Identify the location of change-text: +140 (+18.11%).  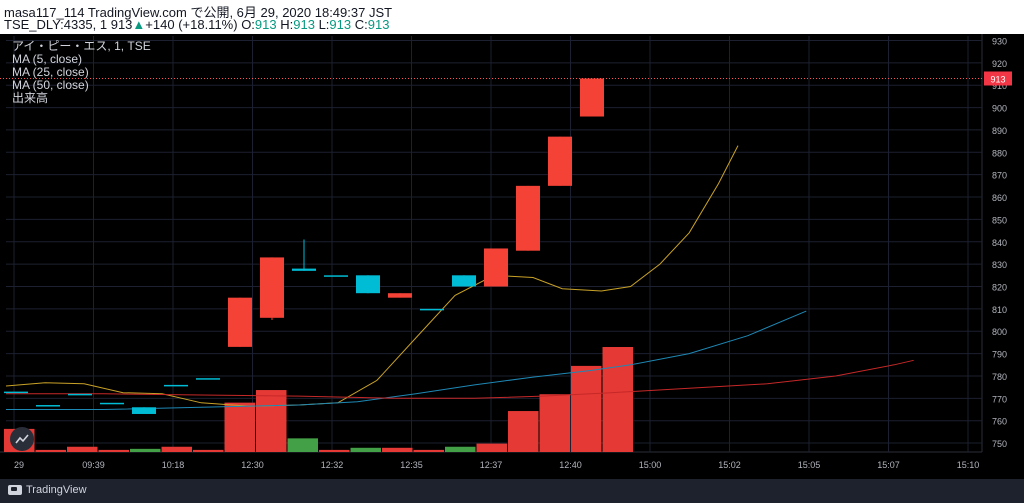
(191, 24).